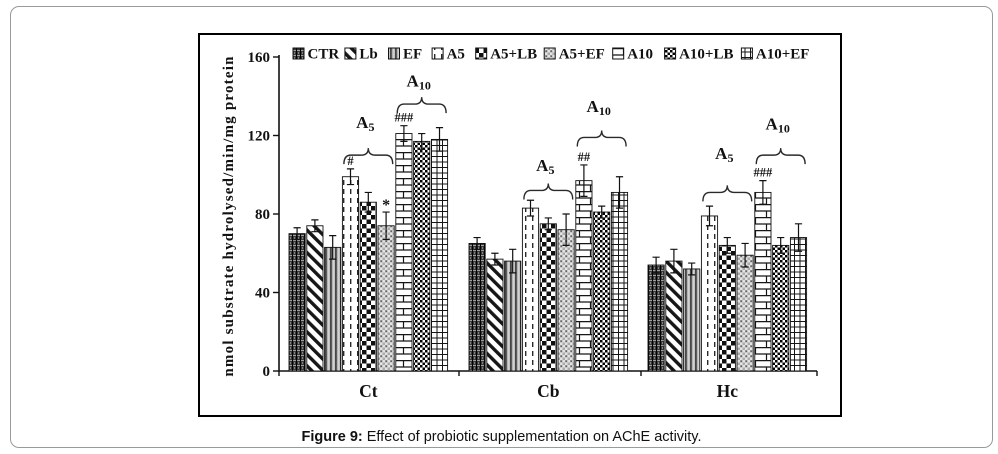  I want to click on legend-label: Lb, so click(368, 55).